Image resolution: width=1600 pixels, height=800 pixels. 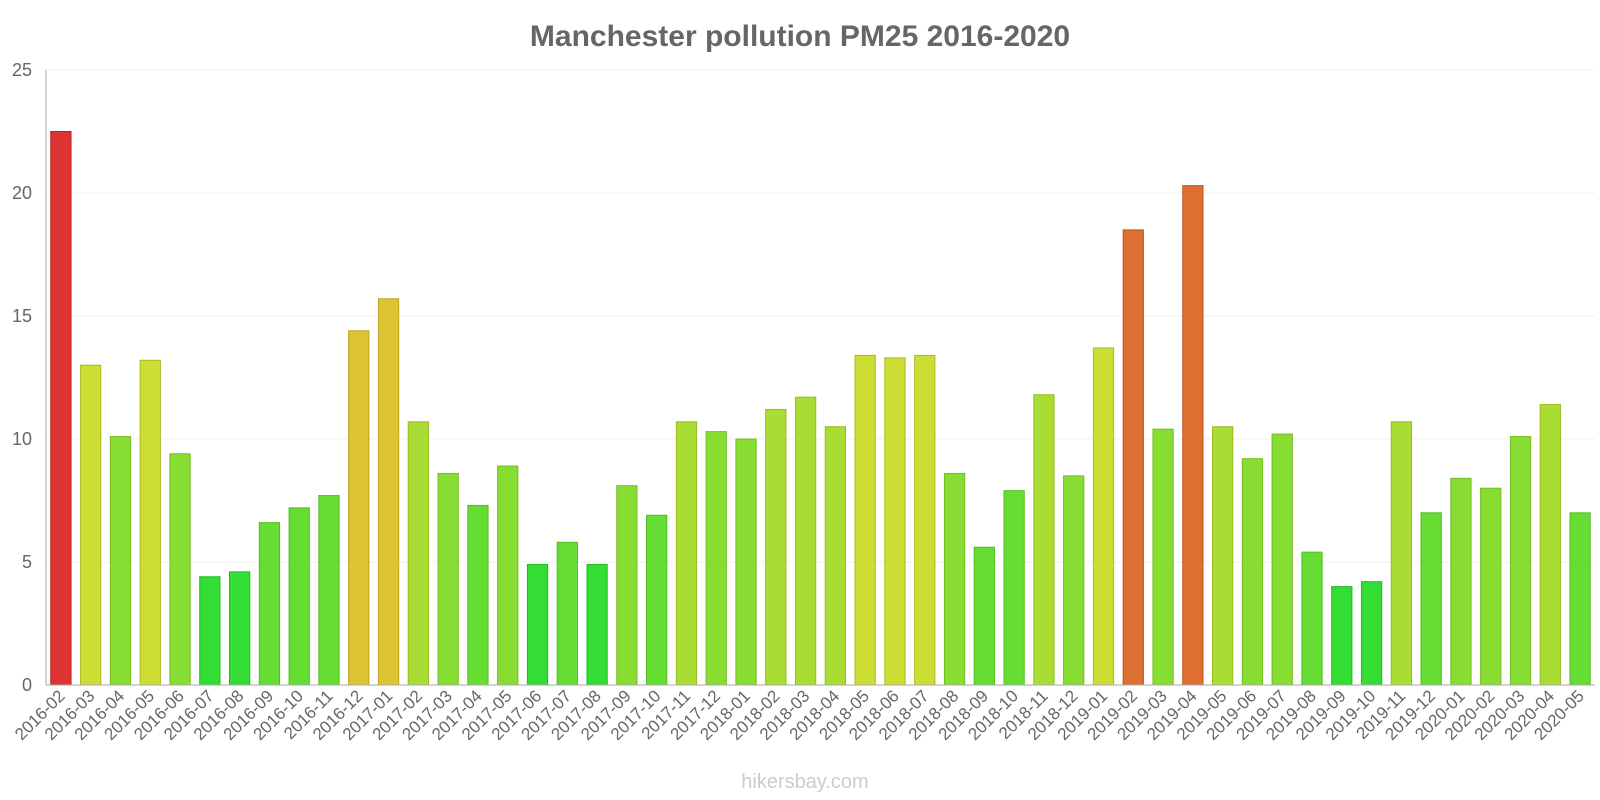 I want to click on y-tick-label-20: 20, so click(x=22, y=193).